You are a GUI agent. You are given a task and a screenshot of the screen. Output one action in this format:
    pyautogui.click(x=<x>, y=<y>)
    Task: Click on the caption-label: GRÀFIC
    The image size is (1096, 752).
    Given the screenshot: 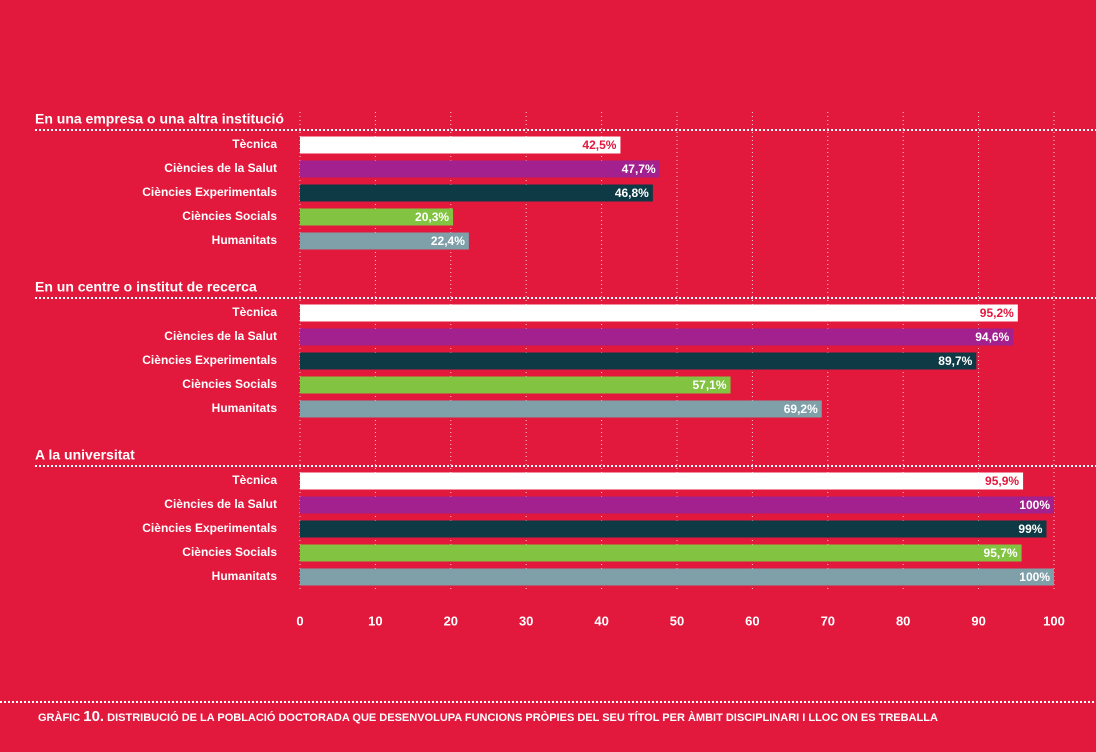 What is the action you would take?
    pyautogui.click(x=59, y=718)
    